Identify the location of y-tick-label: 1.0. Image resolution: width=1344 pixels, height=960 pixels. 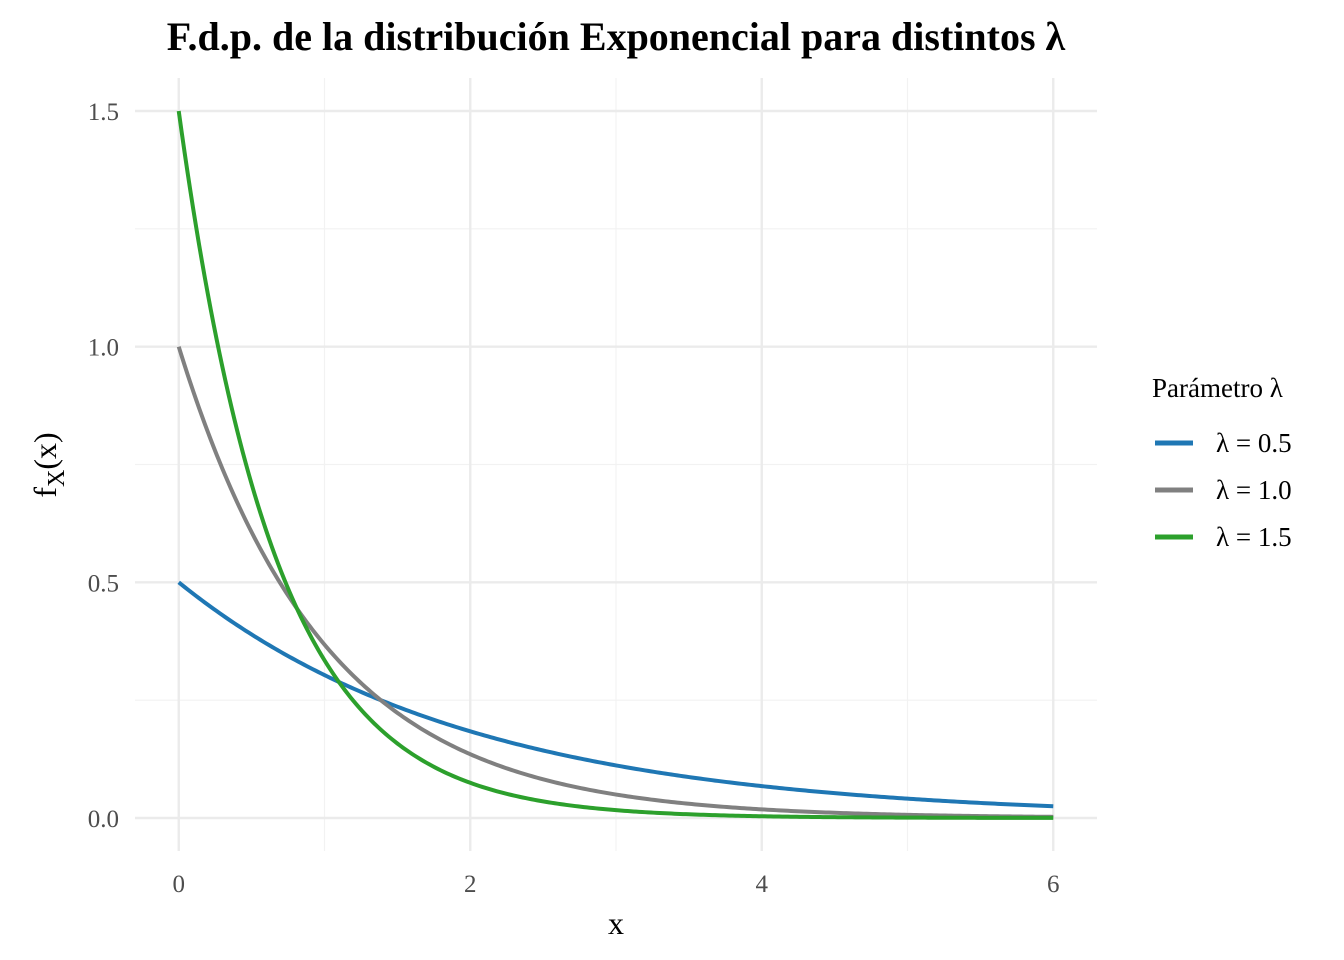
(103, 348).